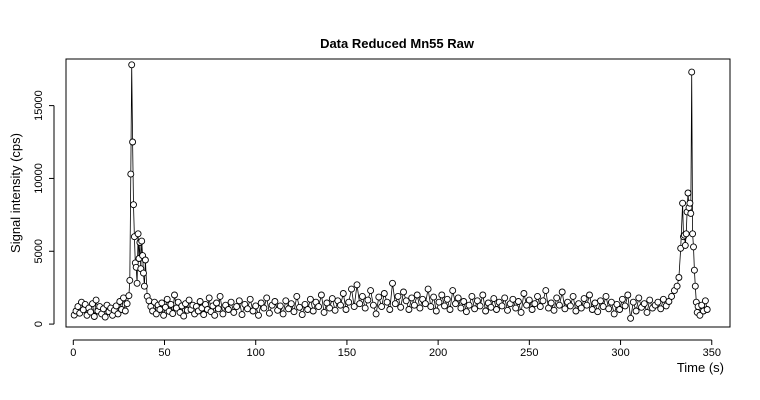  Describe the element at coordinates (397, 43) in the screenshot. I see `chart-title: Data Reduced Mn55 Raw` at that location.